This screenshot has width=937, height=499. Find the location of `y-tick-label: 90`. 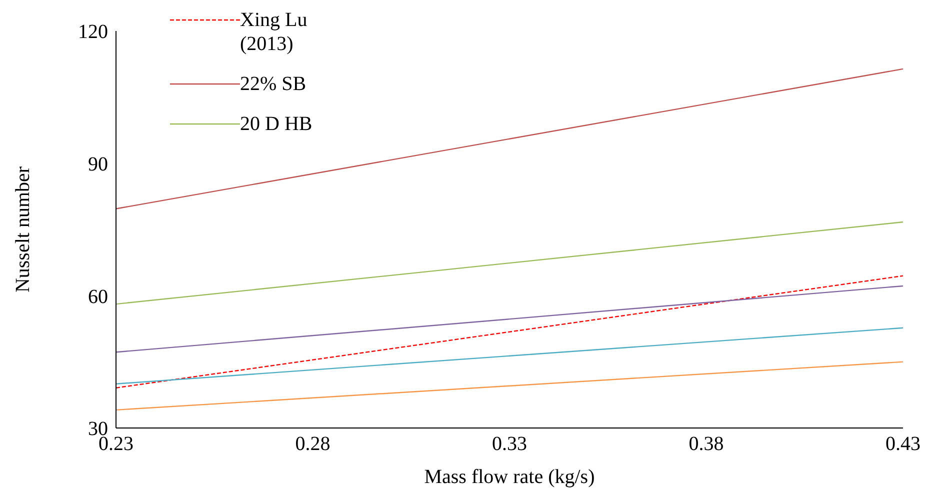

y-tick-label: 90 is located at coordinates (98, 164).